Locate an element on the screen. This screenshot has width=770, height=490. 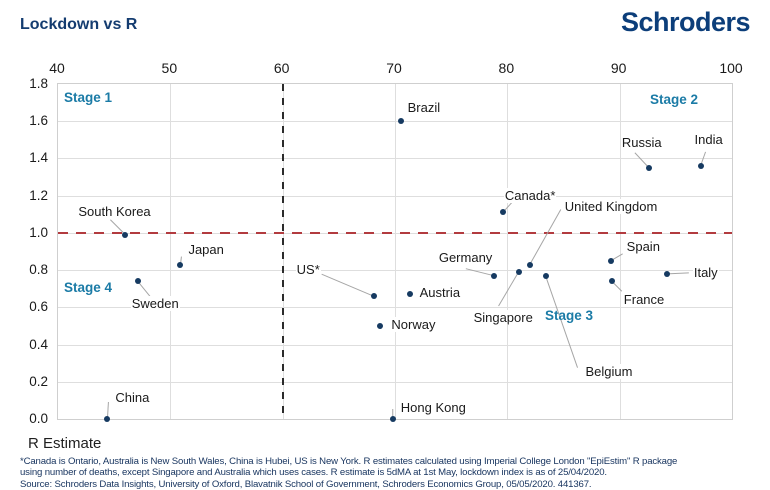
point-label: Germany is located at coordinates (465, 257).